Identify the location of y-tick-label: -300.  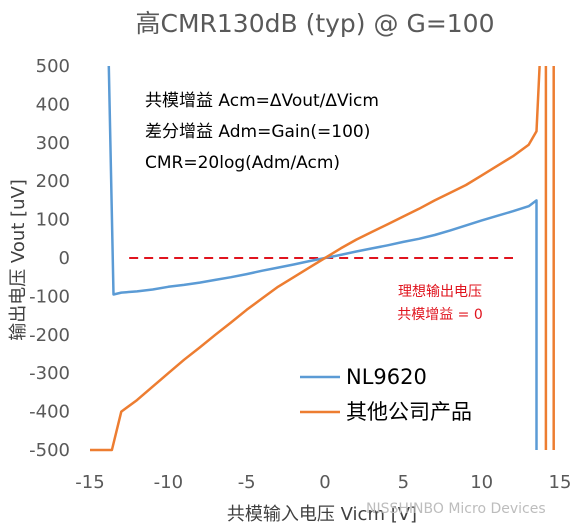
(49, 373).